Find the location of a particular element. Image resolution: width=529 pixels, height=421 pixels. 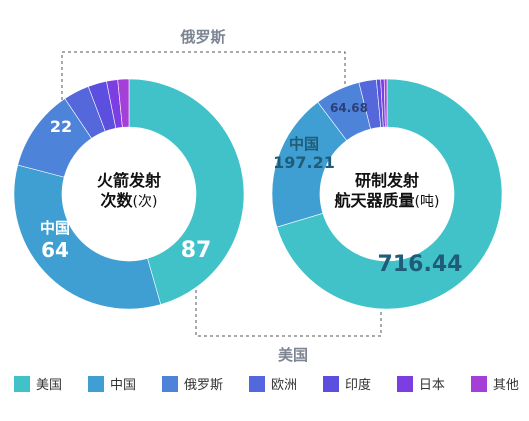

usa-callout-label: 美国 is located at coordinates (293, 355).